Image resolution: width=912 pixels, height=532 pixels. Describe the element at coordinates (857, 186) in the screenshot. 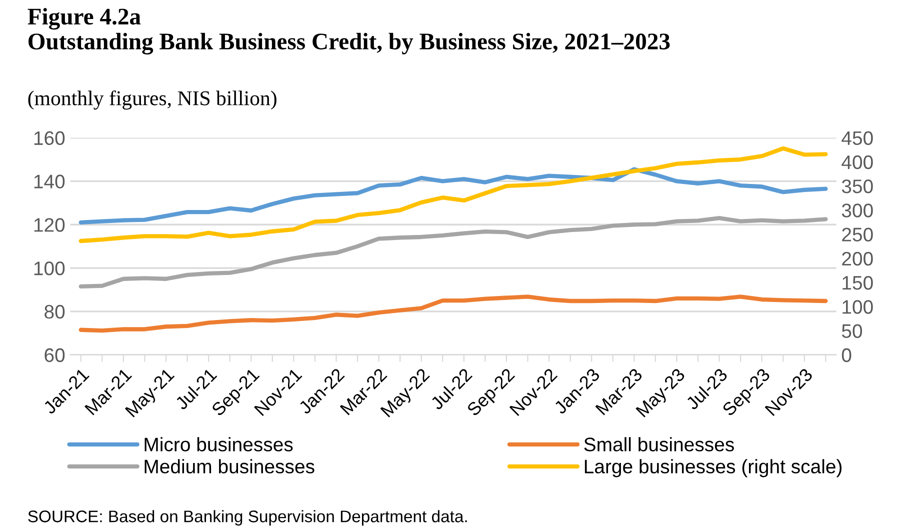

I see `y2-tick-label: 350` at that location.